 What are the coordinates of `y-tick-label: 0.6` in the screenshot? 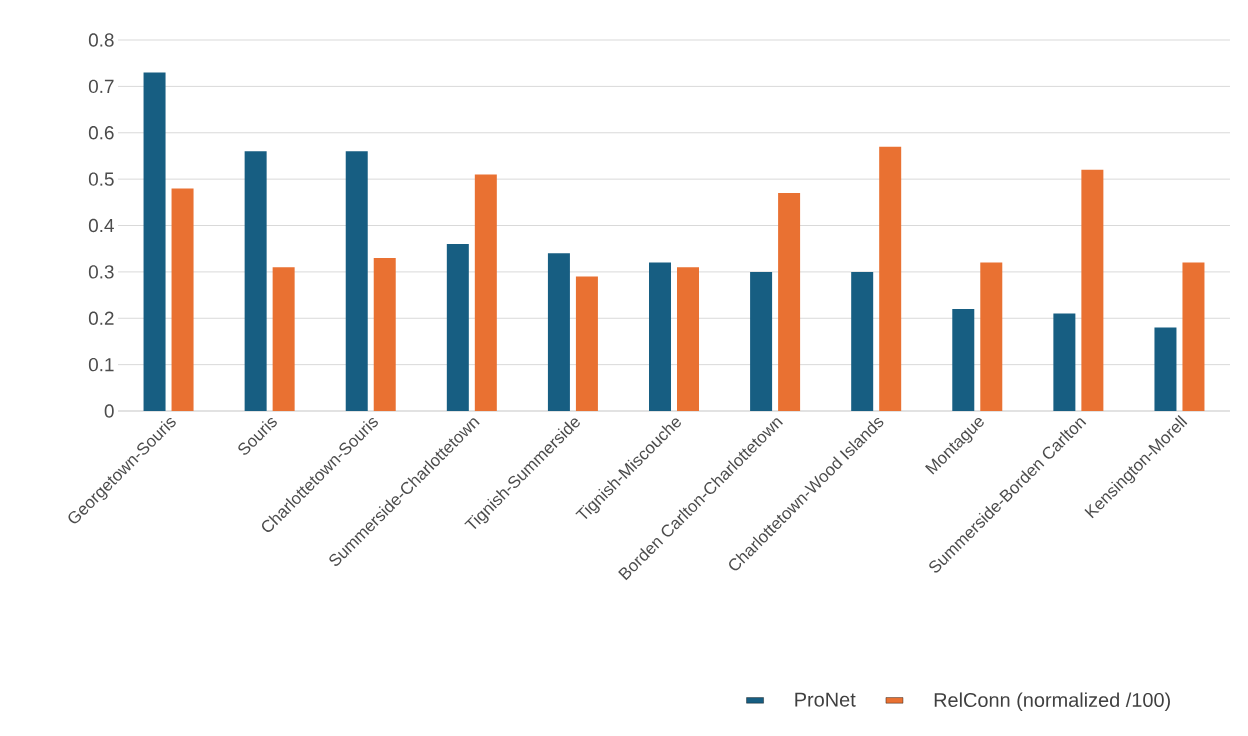 It's located at (101, 133).